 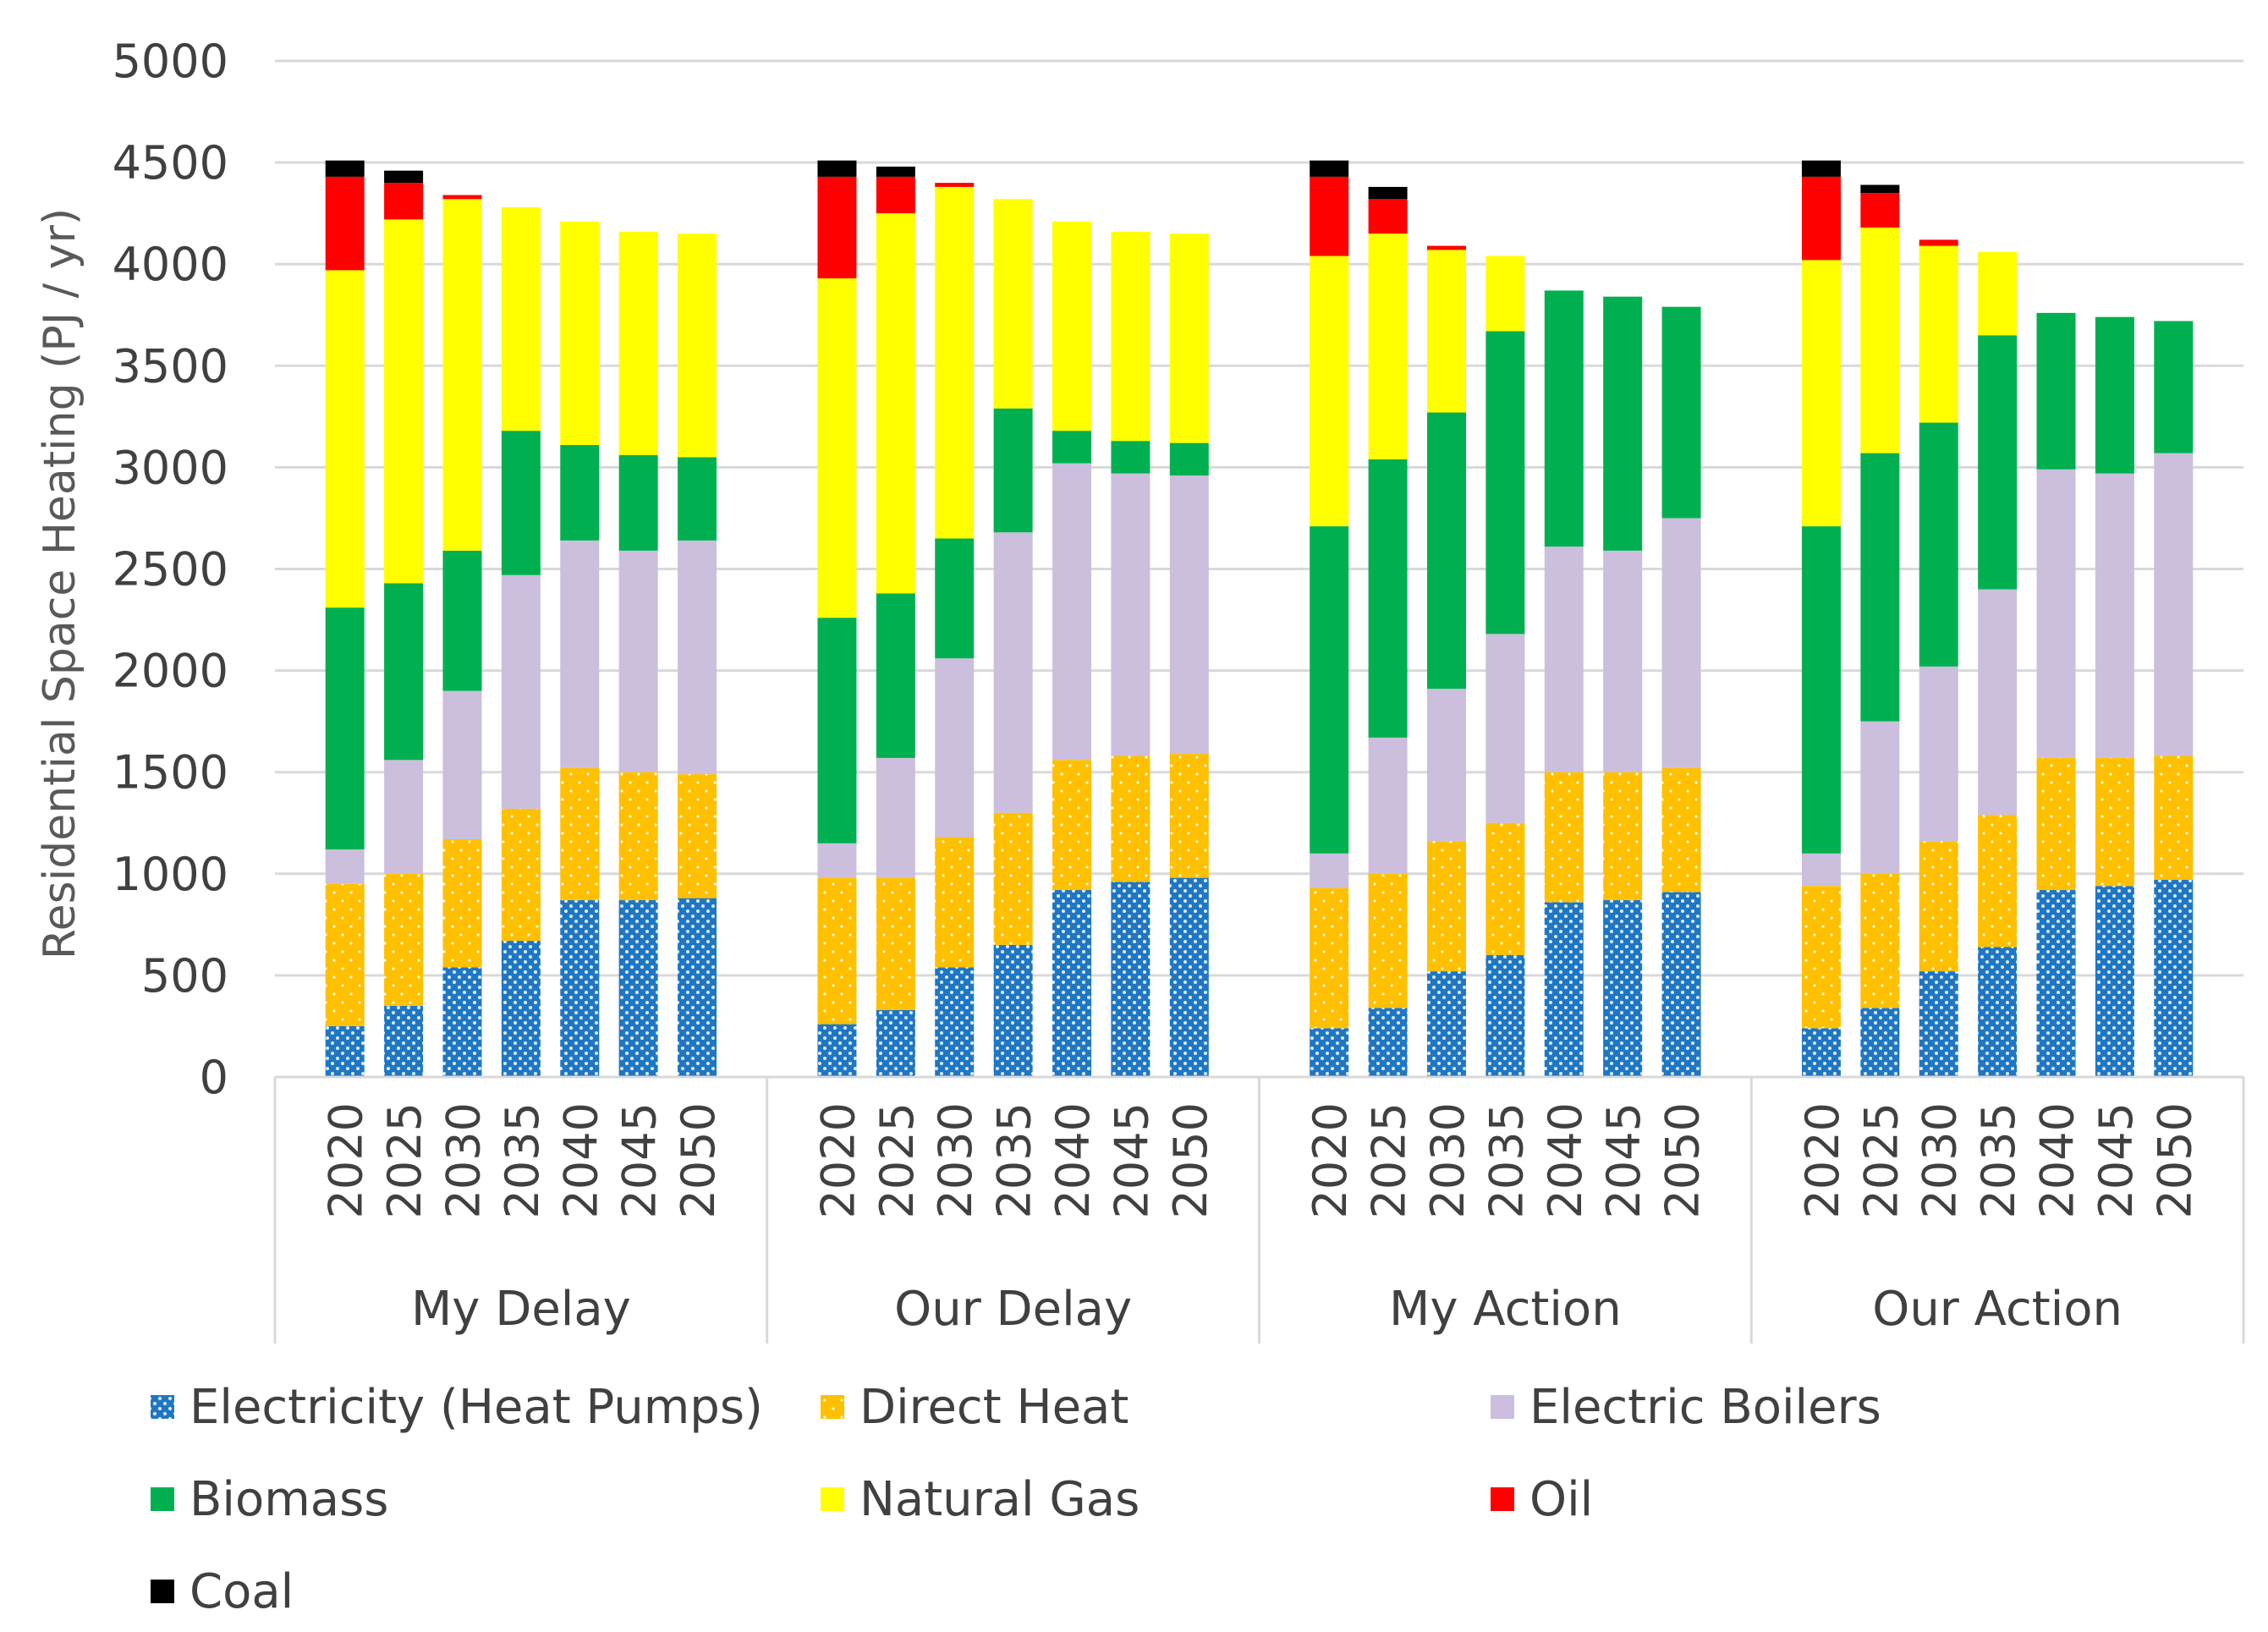 I want to click on legend-label: Oil, so click(x=1561, y=1499).